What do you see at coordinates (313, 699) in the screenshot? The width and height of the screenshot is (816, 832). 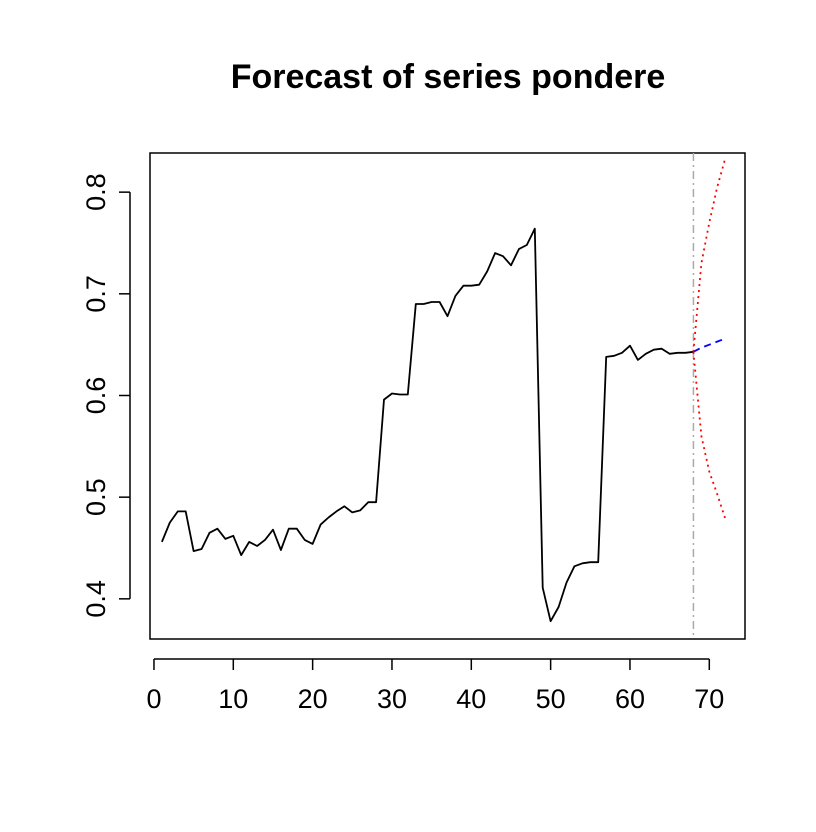 I see `x-tick-label: 20` at bounding box center [313, 699].